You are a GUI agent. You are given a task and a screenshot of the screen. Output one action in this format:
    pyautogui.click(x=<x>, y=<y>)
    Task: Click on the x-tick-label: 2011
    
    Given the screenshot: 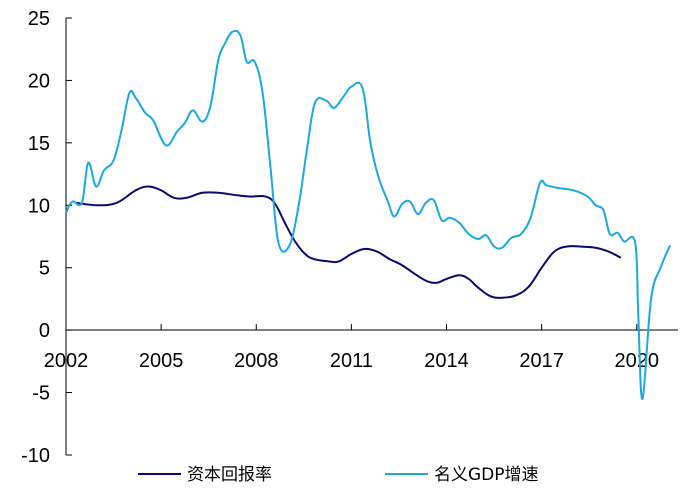 What is the action you would take?
    pyautogui.click(x=351, y=361)
    